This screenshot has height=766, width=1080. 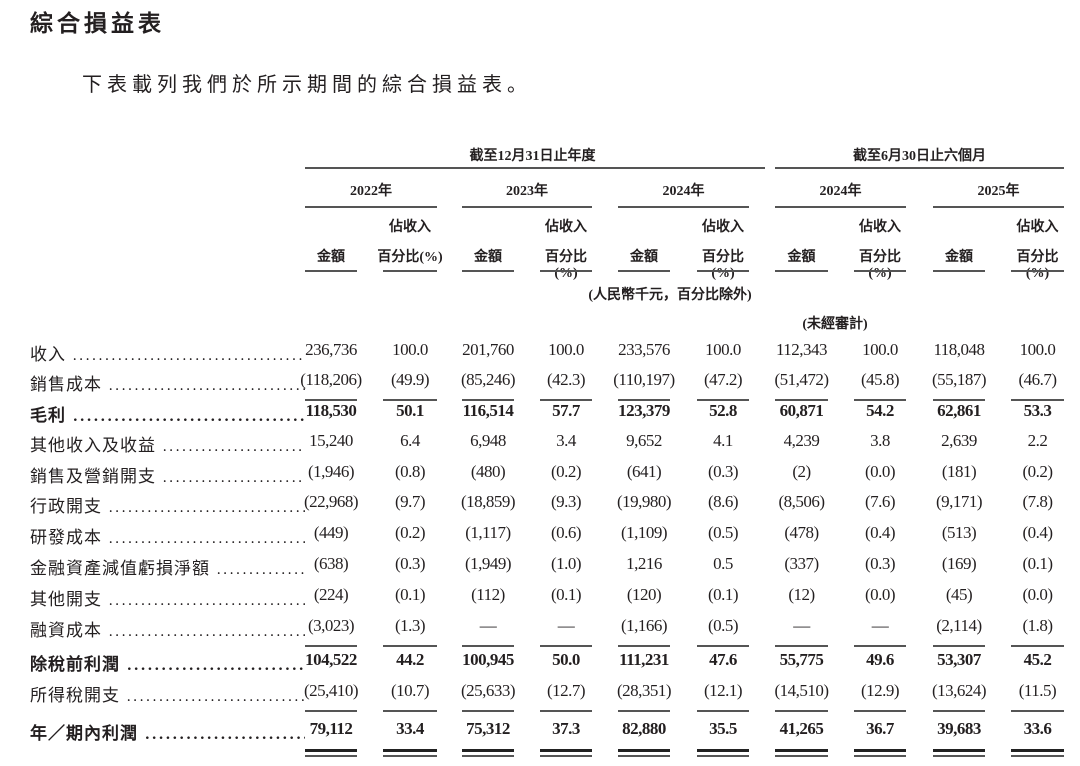 What do you see at coordinates (801, 440) in the screenshot?
I see `amount-cell: 4,239` at bounding box center [801, 440].